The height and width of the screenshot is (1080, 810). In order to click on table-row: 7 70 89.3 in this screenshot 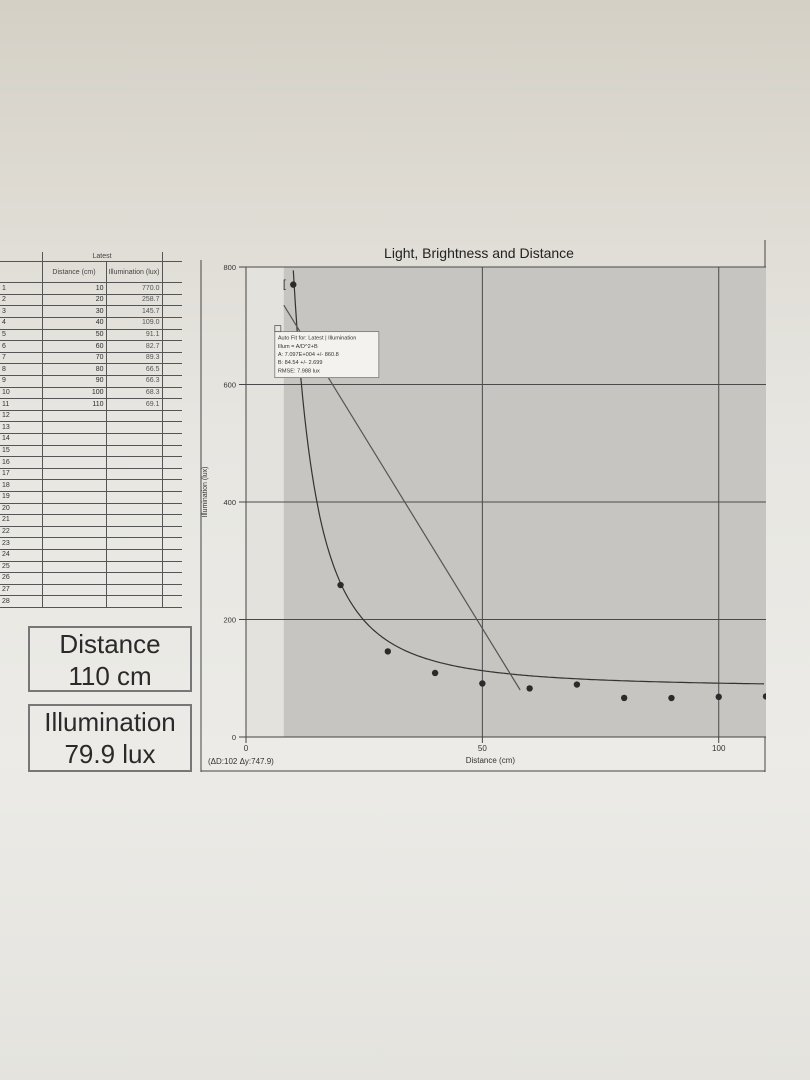, I will do `click(91, 358)`.